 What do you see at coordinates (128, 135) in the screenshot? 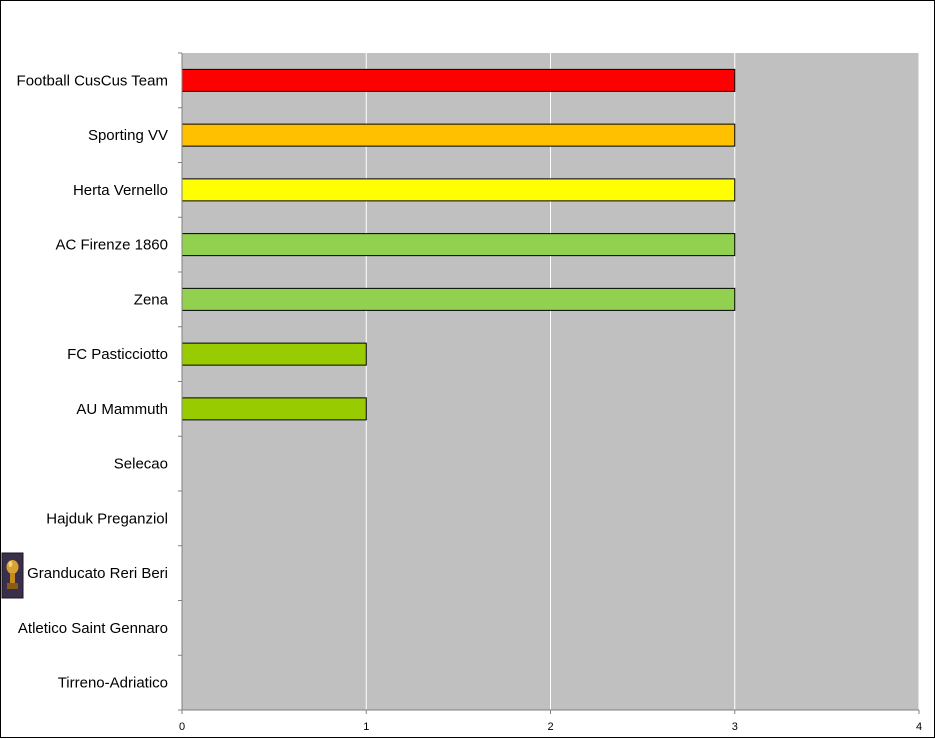
I see `category-label: Sporting VV` at bounding box center [128, 135].